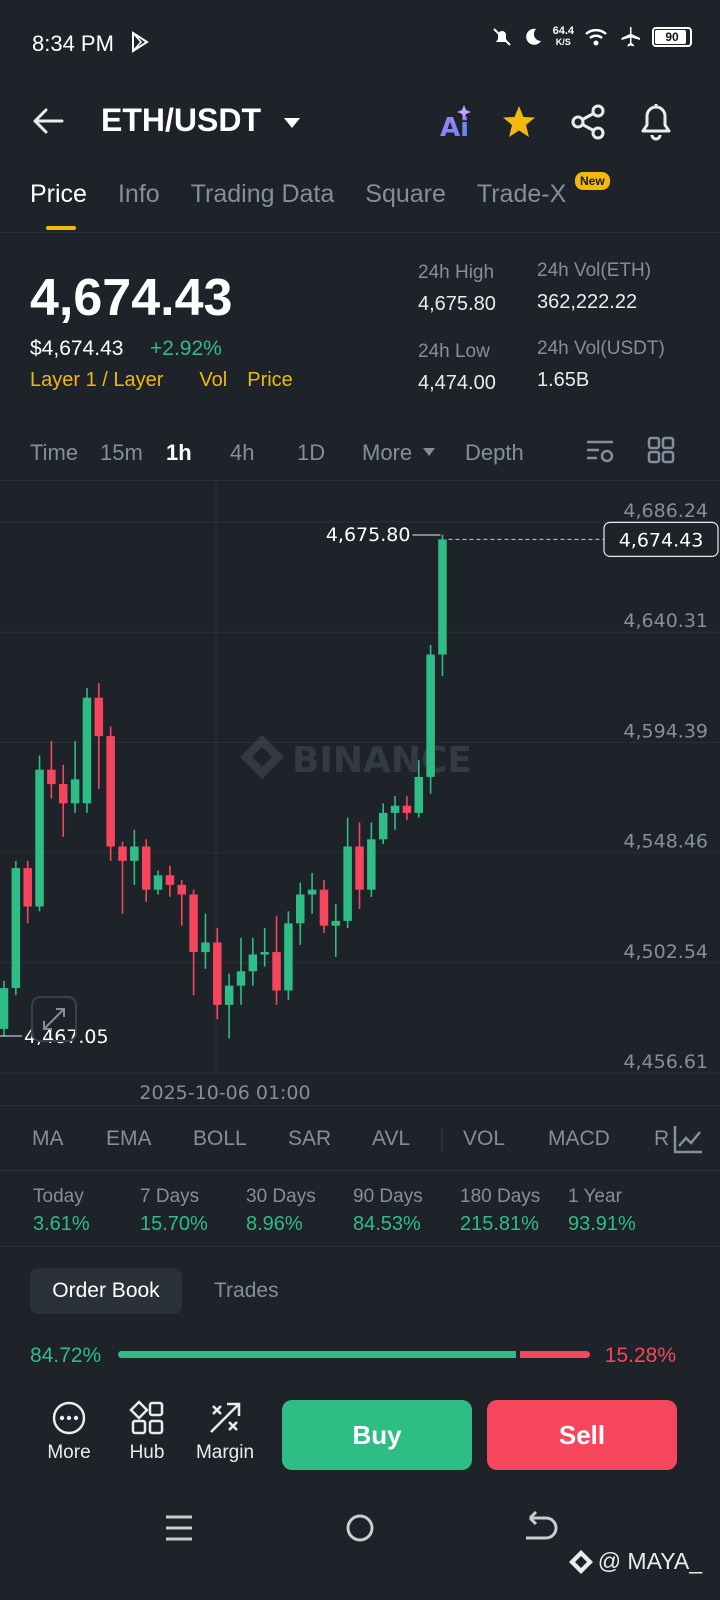 This screenshot has height=1600, width=720. I want to click on indicator-ema: EMA, so click(129, 1138).